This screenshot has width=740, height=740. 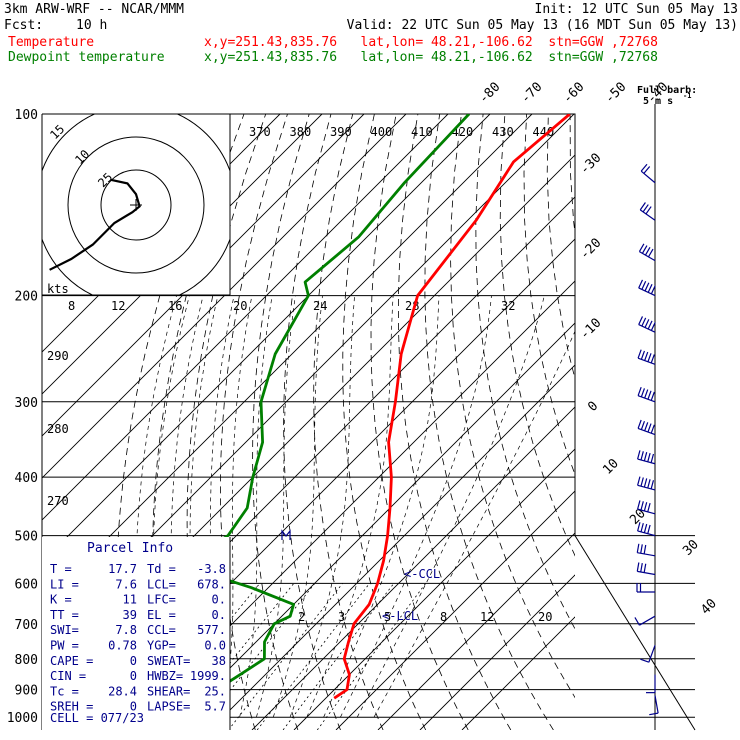 I want to click on theta-e-label: 400, so click(x=382, y=132).